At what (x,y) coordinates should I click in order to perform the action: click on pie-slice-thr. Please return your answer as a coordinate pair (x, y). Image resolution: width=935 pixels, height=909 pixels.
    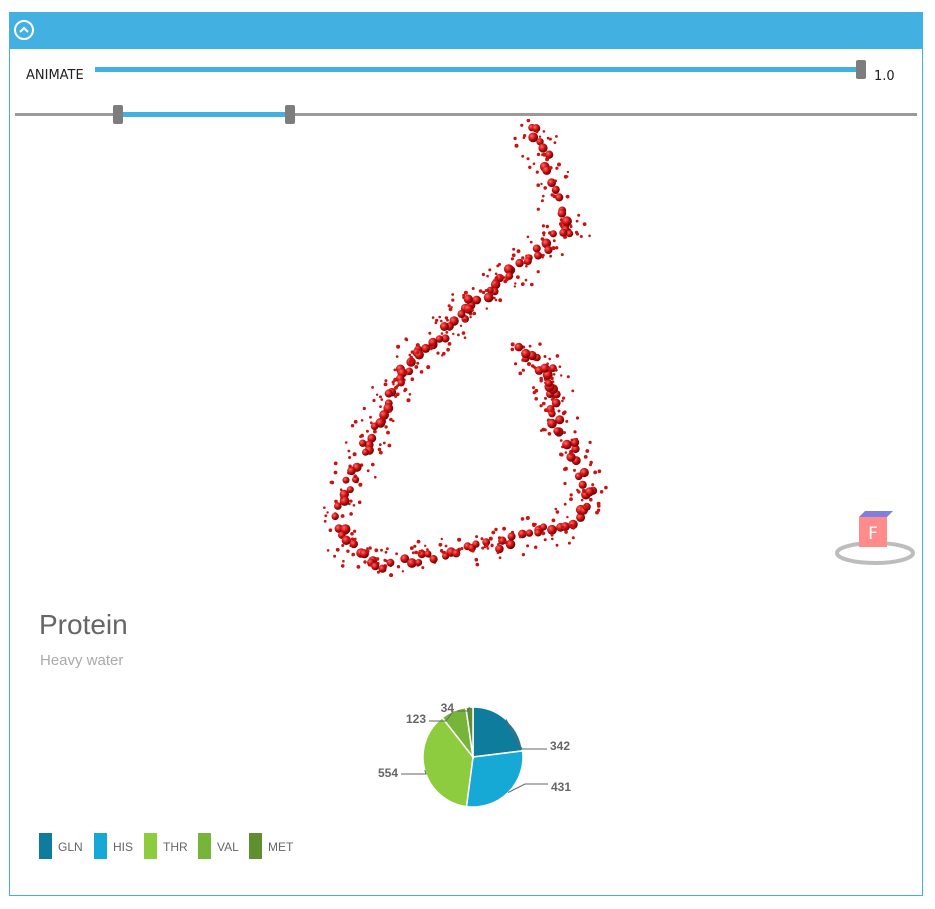
    Looking at the image, I should click on (448, 762).